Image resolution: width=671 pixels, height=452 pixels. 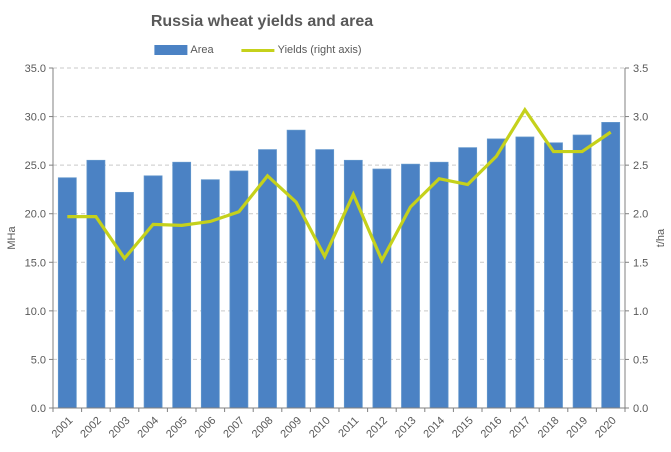 I want to click on right-axis-tick-label: 0.0, so click(x=640, y=409).